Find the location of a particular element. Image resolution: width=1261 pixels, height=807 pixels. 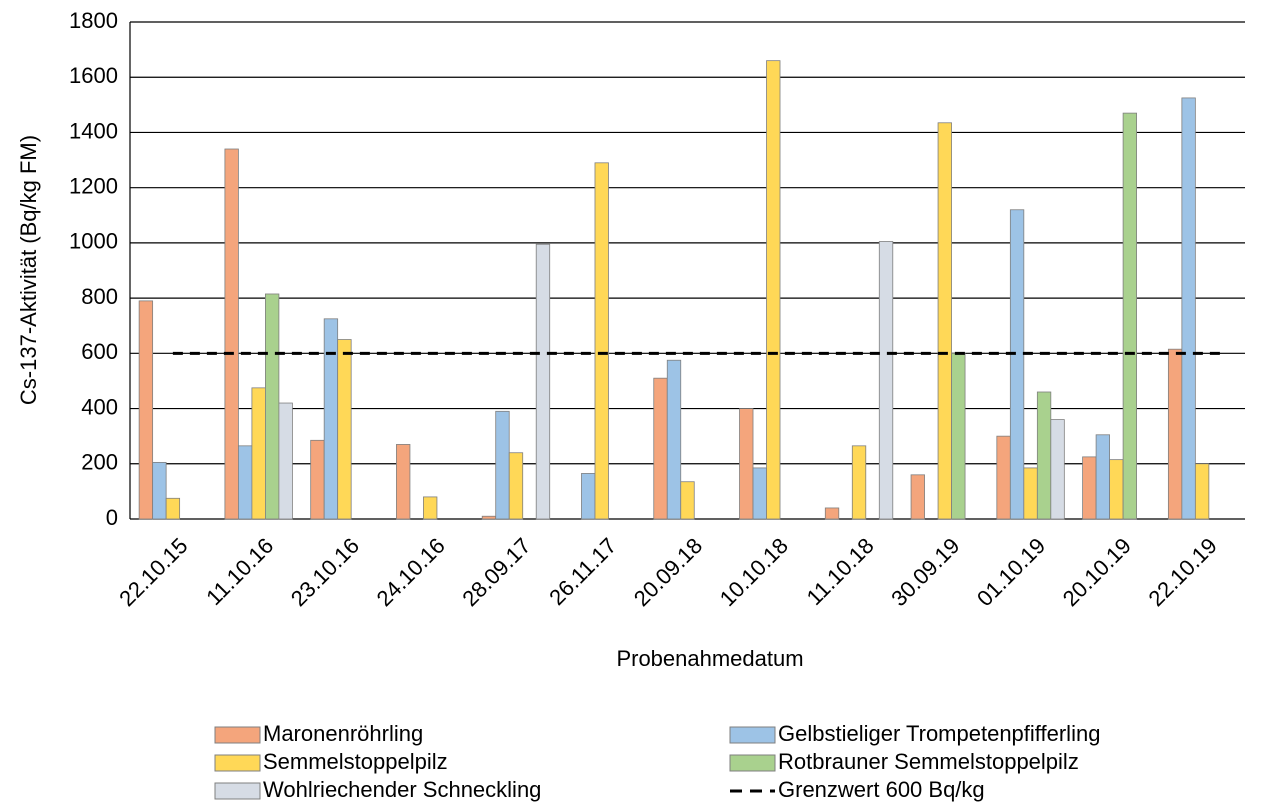

x-tick-label: 01.10.19 is located at coordinates (1011, 572).